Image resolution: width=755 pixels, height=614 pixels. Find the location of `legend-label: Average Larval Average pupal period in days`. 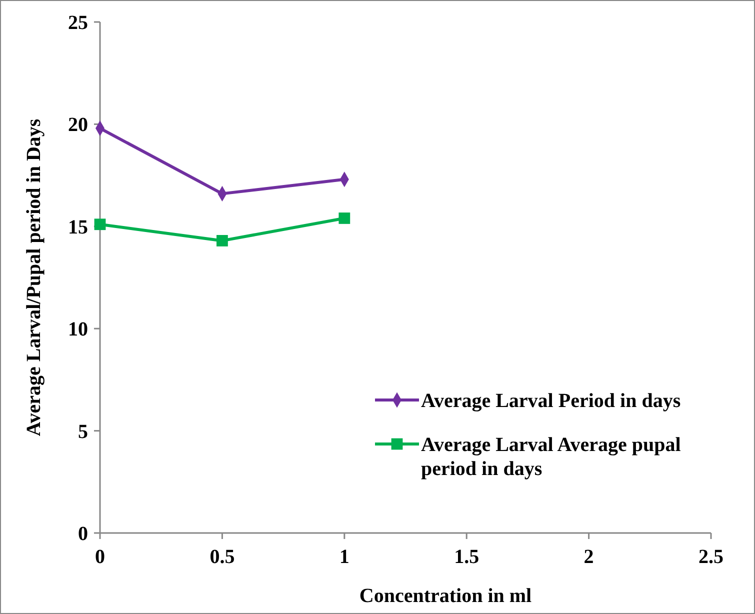

legend-label: Average Larval Average pupal period in days is located at coordinates (551, 457).